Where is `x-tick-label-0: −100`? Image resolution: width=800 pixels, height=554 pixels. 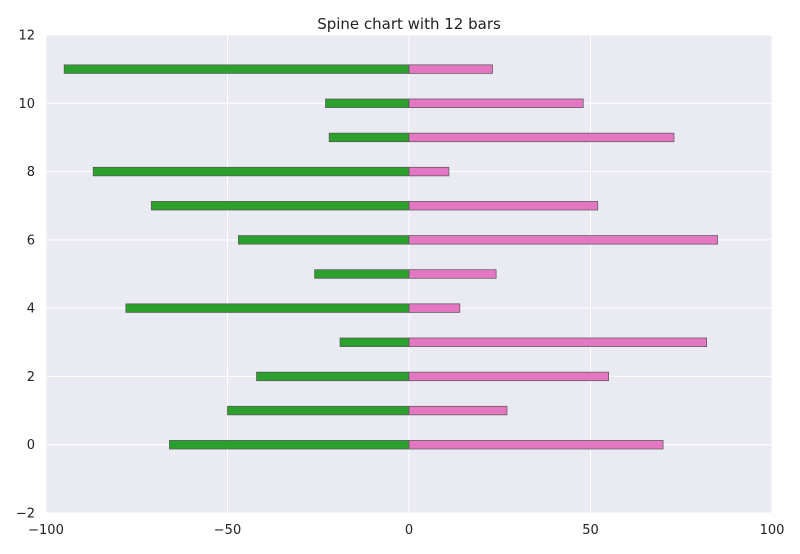 x-tick-label-0: −100 is located at coordinates (46, 530).